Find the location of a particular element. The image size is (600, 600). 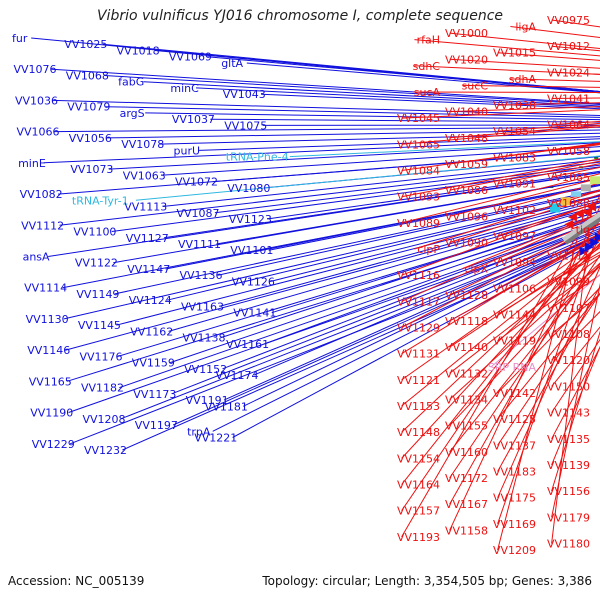

gene-label: VV1076 is located at coordinates (35, 69).